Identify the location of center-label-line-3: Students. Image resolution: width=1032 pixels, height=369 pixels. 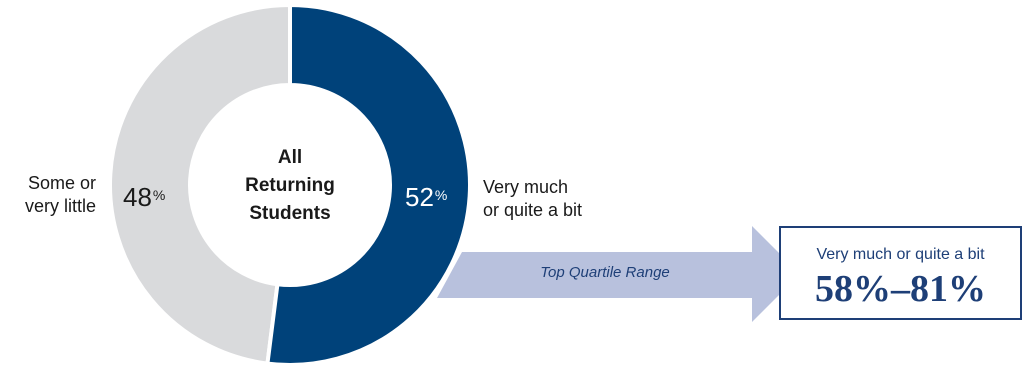
(290, 213).